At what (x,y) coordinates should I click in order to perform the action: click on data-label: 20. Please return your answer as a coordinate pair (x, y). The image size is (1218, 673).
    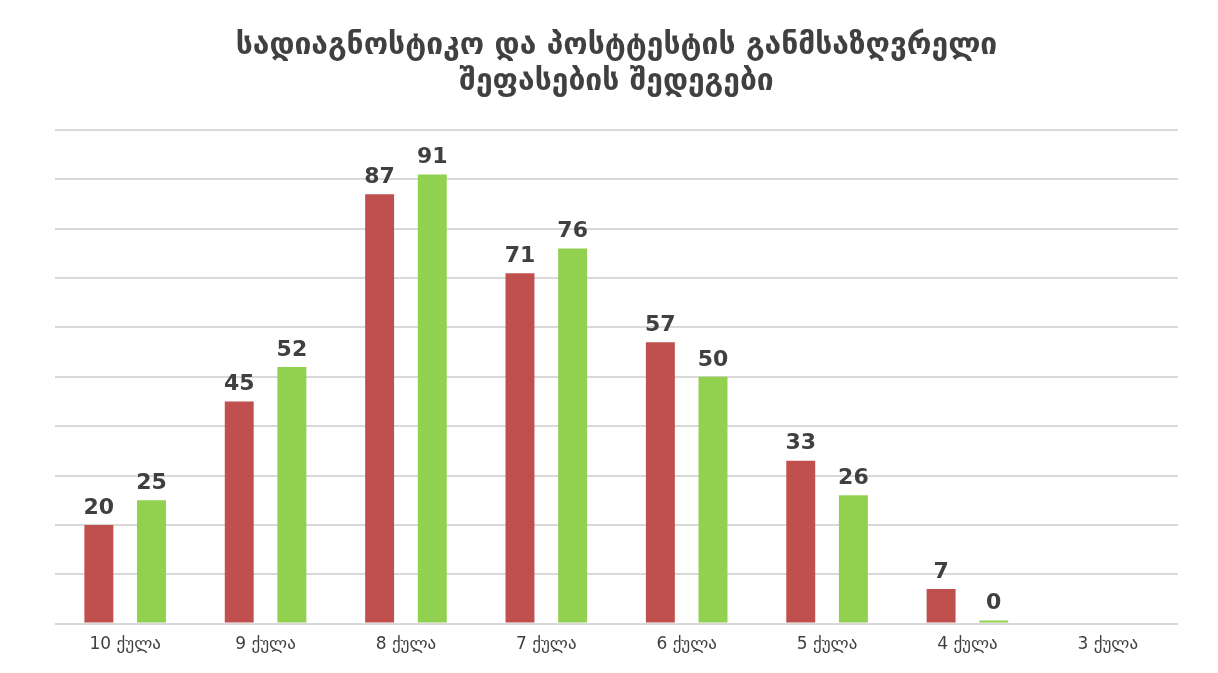
    Looking at the image, I should click on (99, 506).